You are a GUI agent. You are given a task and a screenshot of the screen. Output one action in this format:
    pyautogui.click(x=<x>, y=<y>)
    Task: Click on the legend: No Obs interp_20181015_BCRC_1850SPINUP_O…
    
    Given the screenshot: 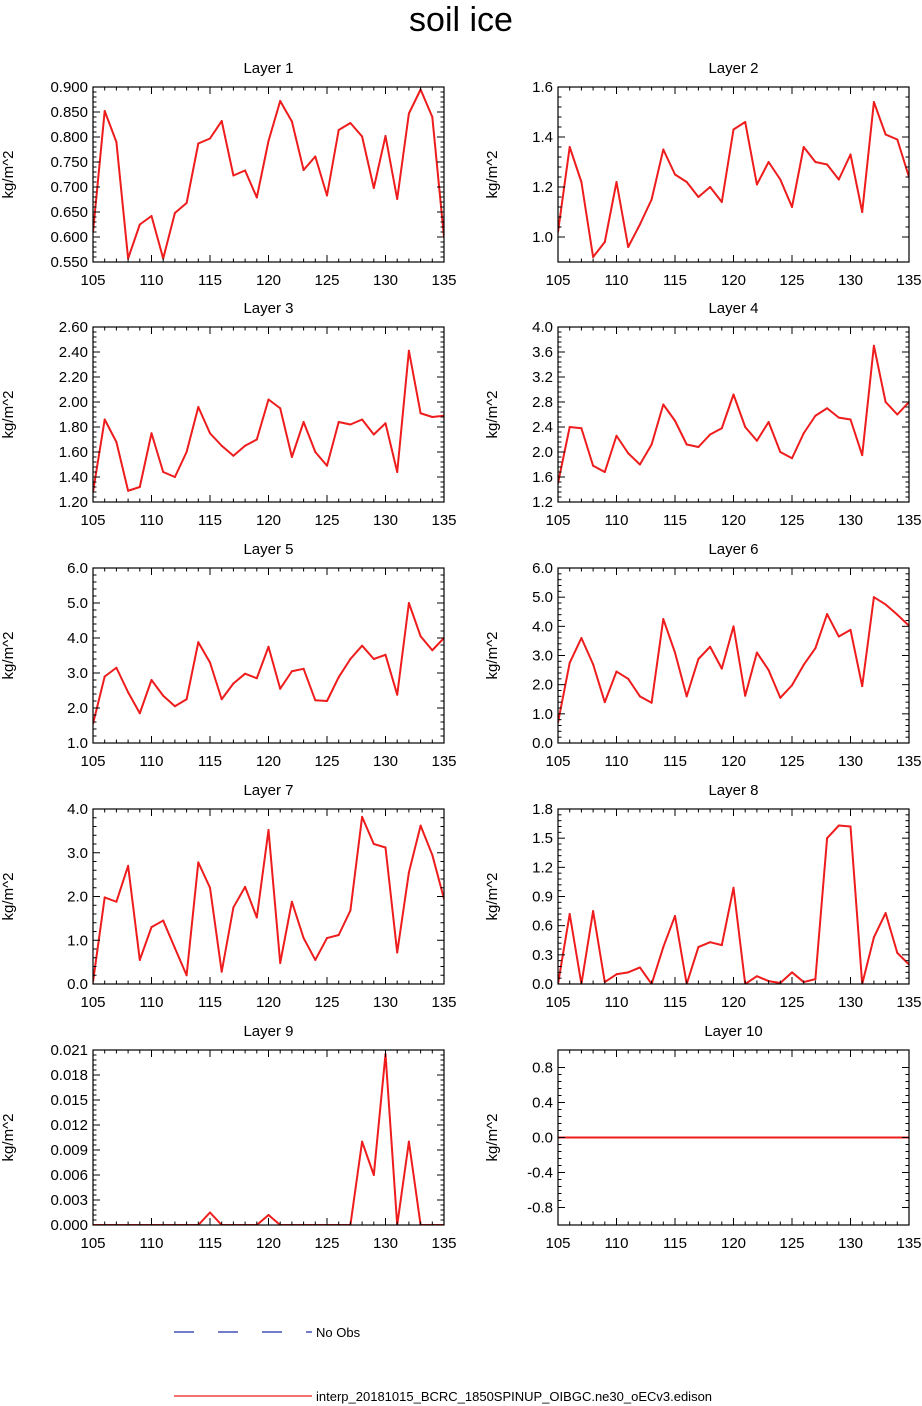 What is the action you would take?
    pyautogui.click(x=443, y=1364)
    